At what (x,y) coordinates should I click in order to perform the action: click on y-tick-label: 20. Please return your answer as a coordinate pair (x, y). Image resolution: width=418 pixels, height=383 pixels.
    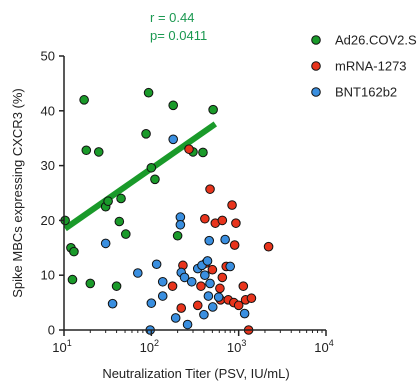
    Looking at the image, I should click on (48, 220).